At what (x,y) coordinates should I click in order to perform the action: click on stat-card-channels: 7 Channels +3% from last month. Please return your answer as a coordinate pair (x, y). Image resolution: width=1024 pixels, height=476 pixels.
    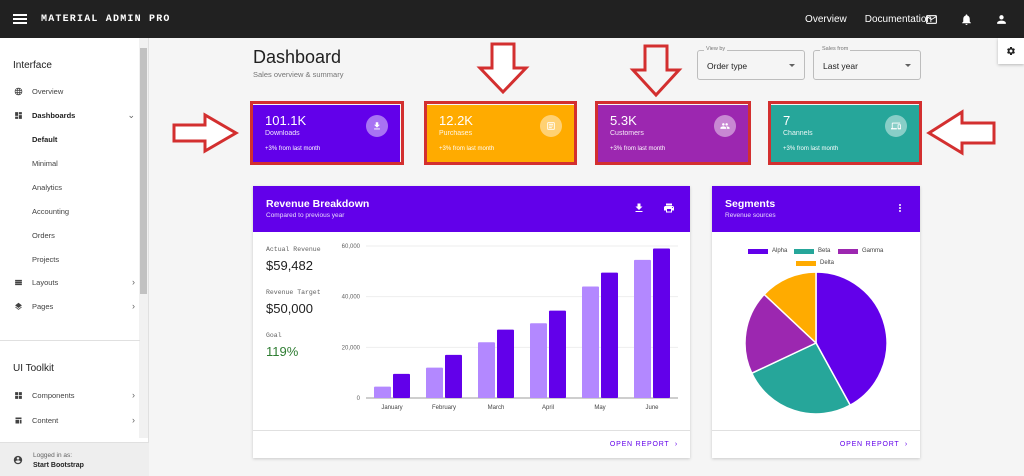
    Looking at the image, I should click on (845, 133).